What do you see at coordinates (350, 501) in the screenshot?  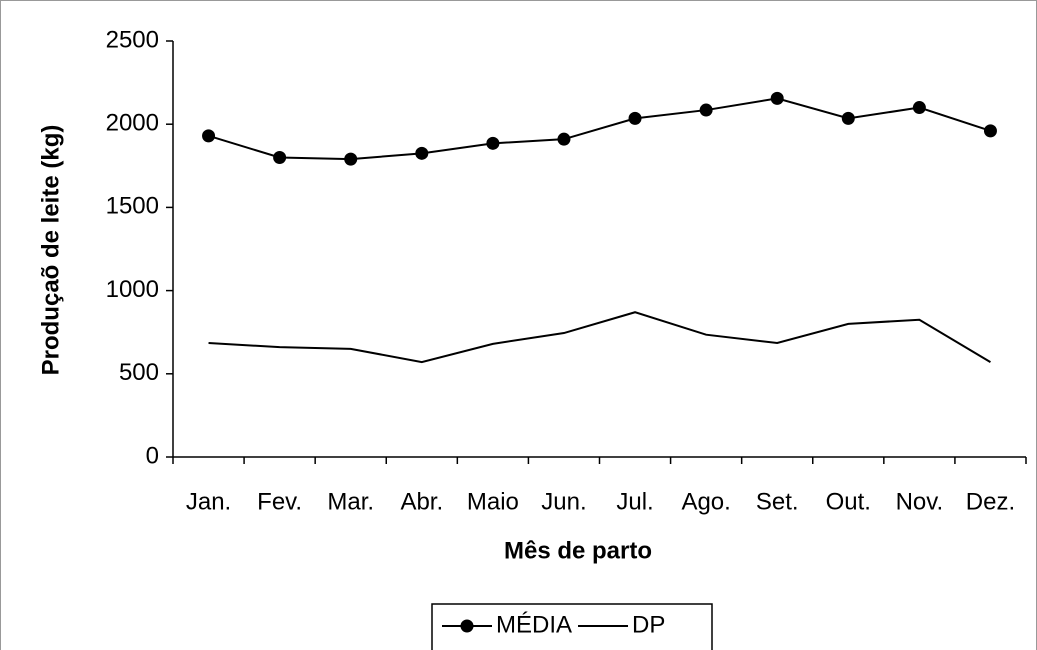 I see `x-tick-label: Mar.` at bounding box center [350, 501].